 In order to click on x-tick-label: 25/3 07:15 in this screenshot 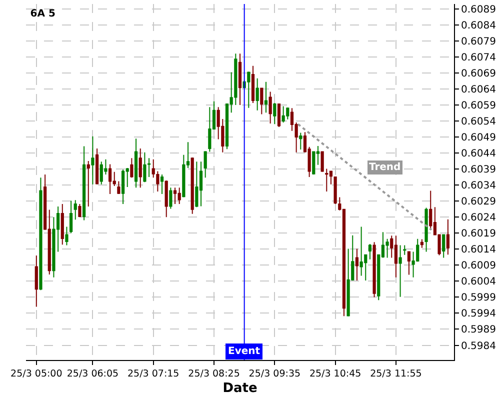, I will do `click(153, 374)`.